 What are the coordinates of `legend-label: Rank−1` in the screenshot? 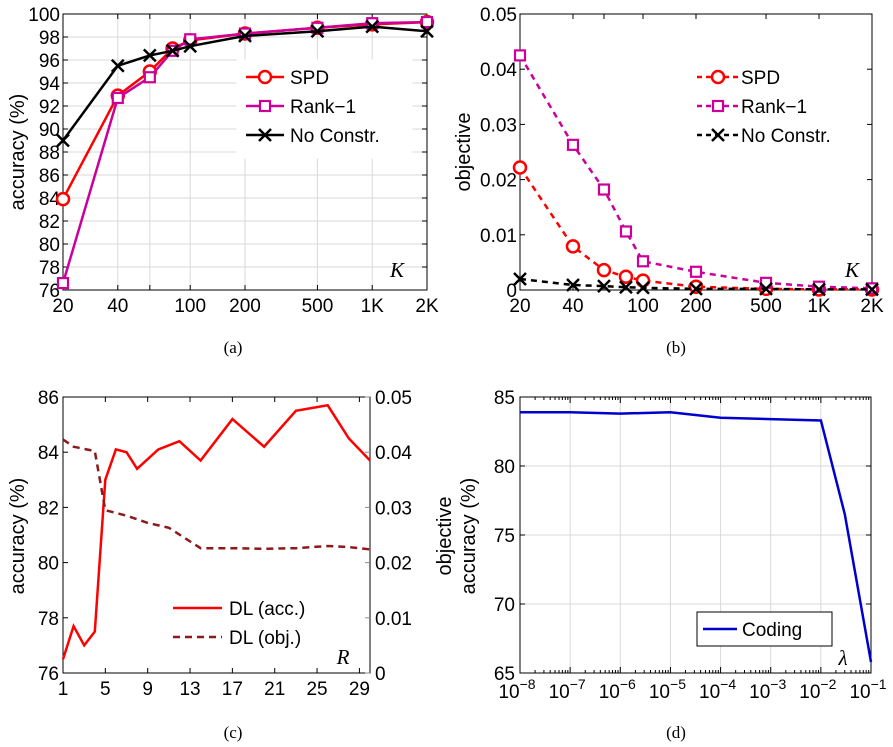 It's located at (323, 107).